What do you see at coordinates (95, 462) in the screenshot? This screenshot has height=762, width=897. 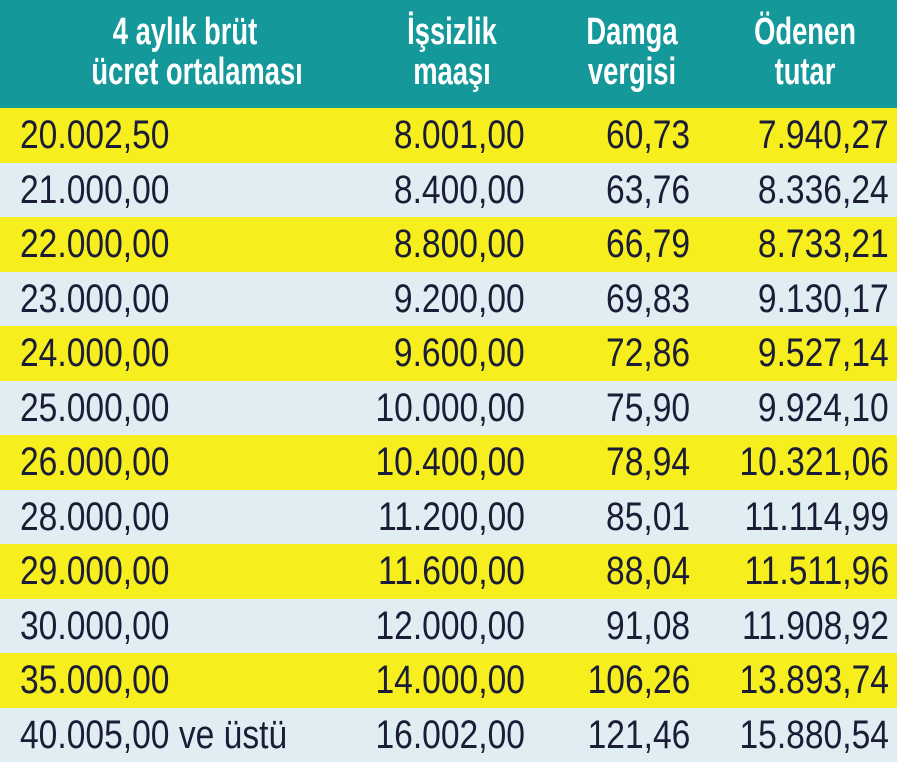 I see `cell-text: 26.000,00` at bounding box center [95, 462].